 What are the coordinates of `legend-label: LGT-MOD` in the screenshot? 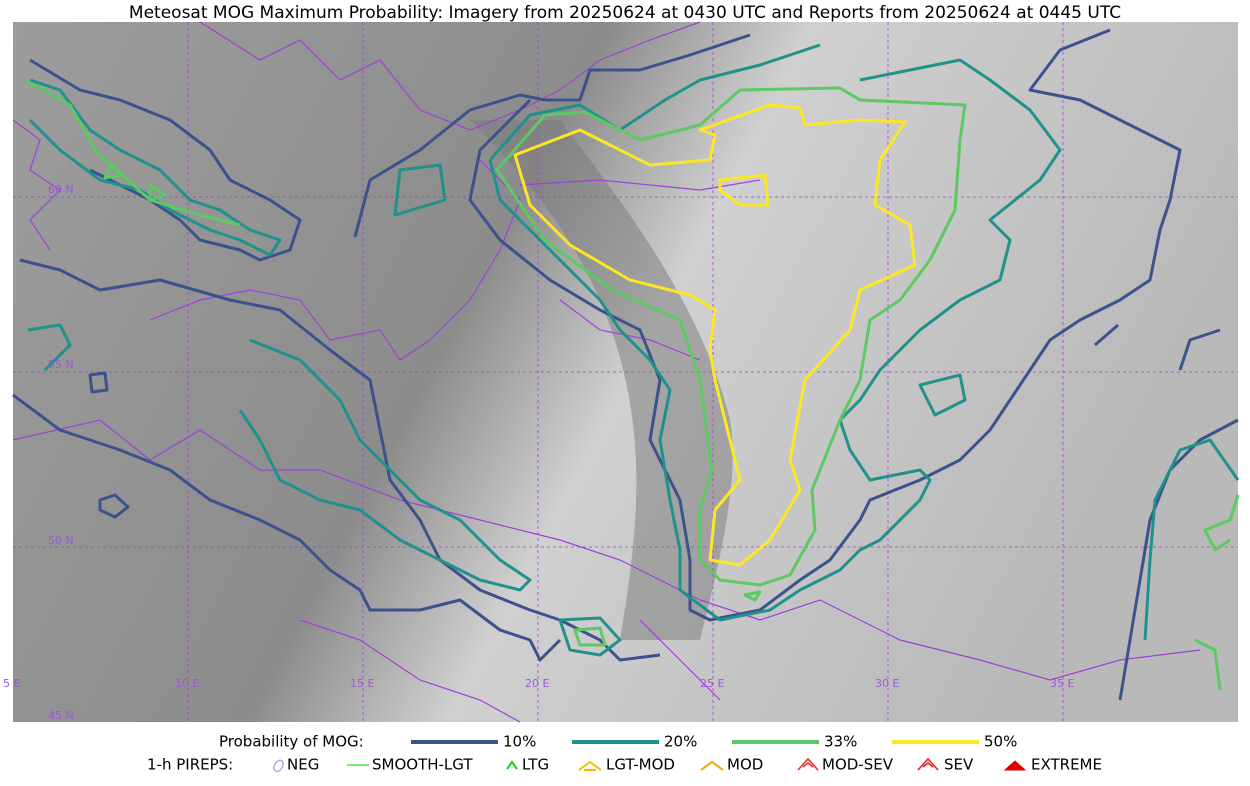 It's located at (640, 765).